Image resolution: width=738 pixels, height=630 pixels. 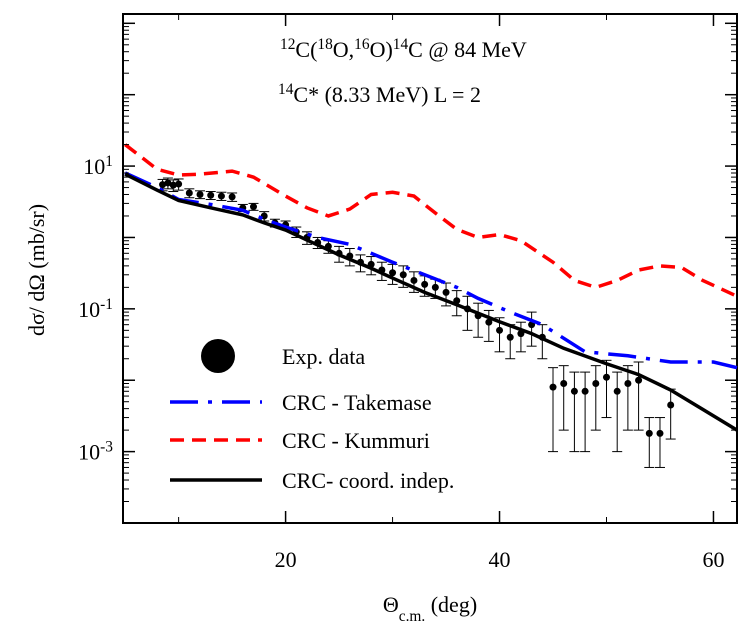 What do you see at coordinates (36, 270) in the screenshot?
I see `y-axis-label: dσ/ dΩ (mb/sr)` at bounding box center [36, 270].